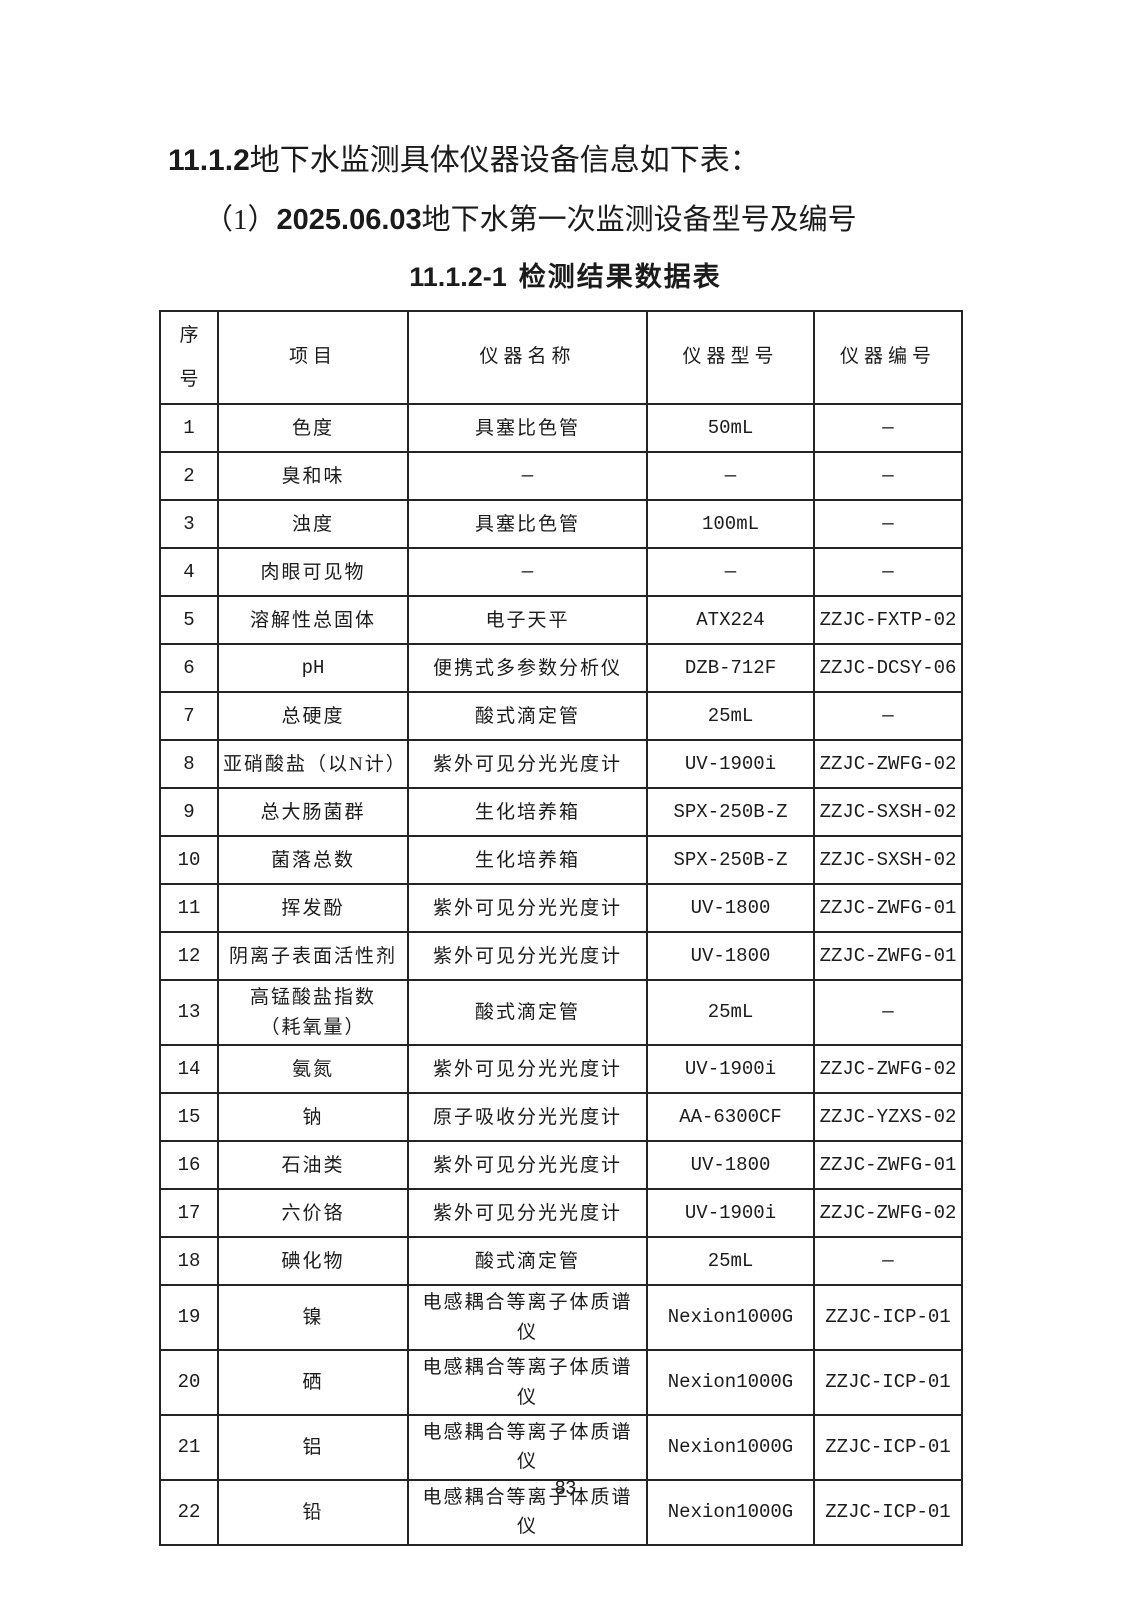  I want to click on table-row: 15 钠原子吸收分光光度计 AA-6300CF ZZJC-YZXS-02, so click(561, 1117).